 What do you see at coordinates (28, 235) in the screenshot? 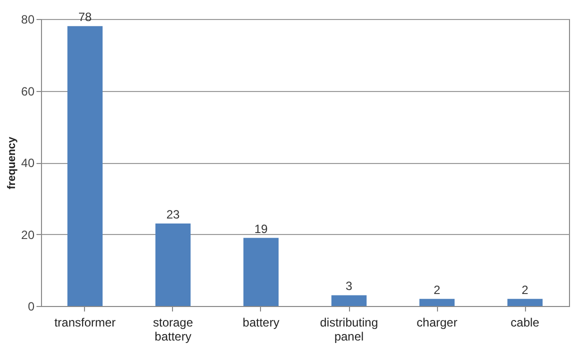
I see `y-tick-label: 20` at bounding box center [28, 235].